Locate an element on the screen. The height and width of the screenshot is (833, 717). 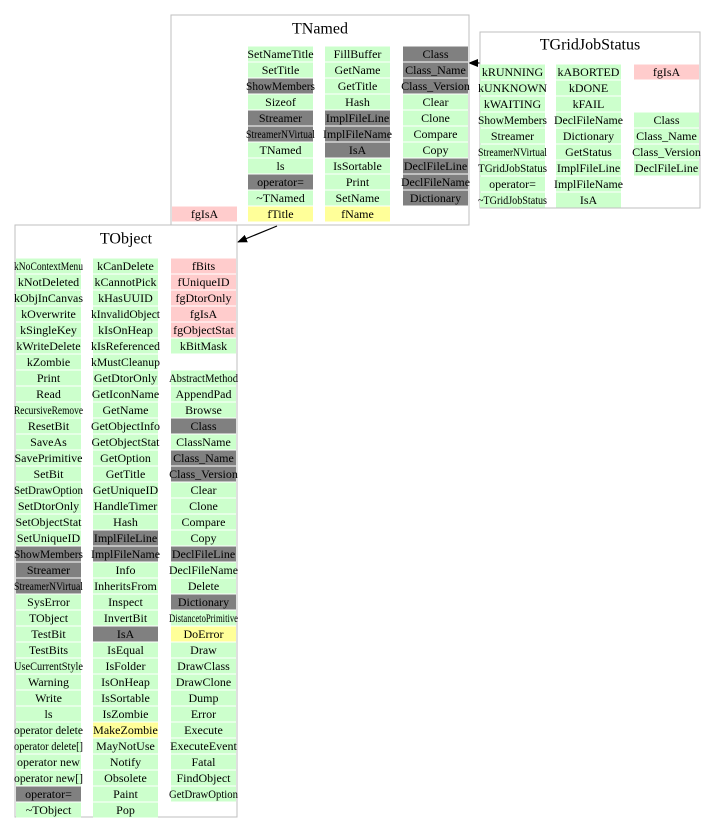
member-label: MakeZombie is located at coordinates (125, 730).